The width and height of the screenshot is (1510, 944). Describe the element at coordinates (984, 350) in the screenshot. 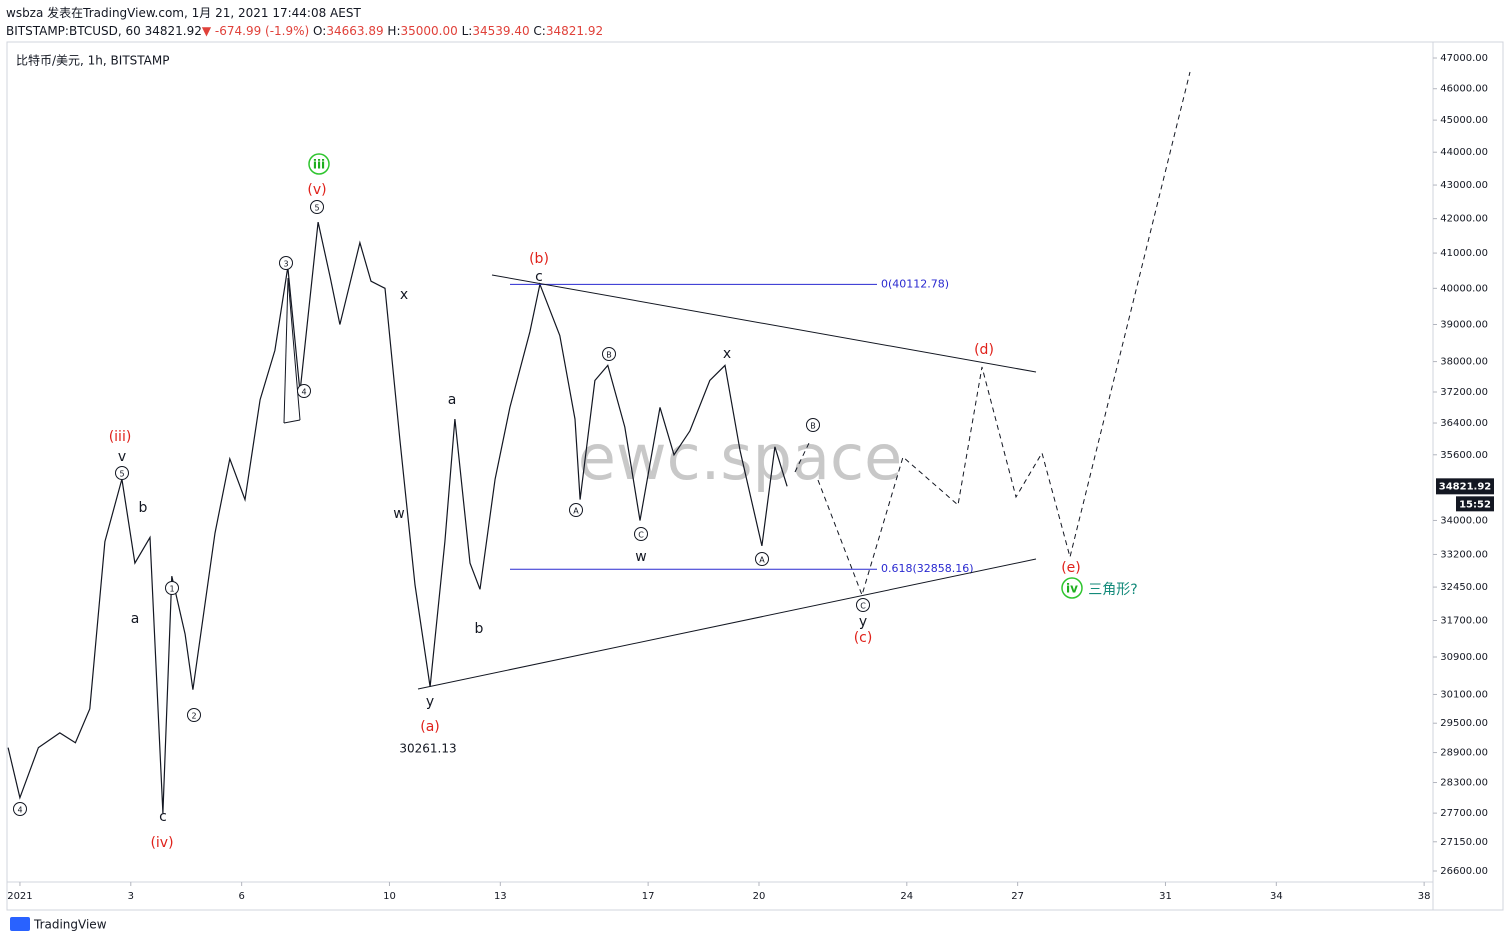

I see `wave-label: (d)` at that location.